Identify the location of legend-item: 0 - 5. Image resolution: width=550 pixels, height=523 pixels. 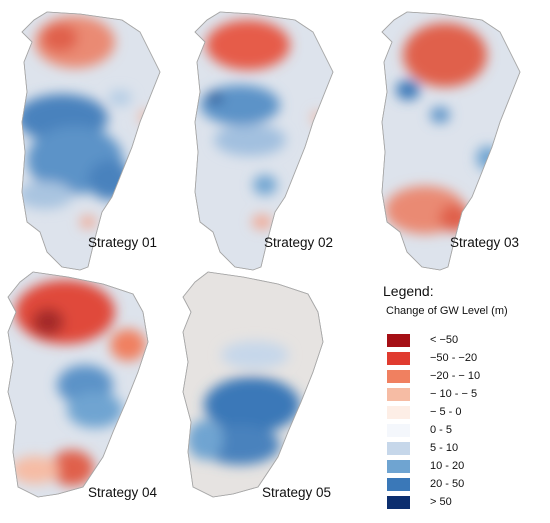
(467, 430).